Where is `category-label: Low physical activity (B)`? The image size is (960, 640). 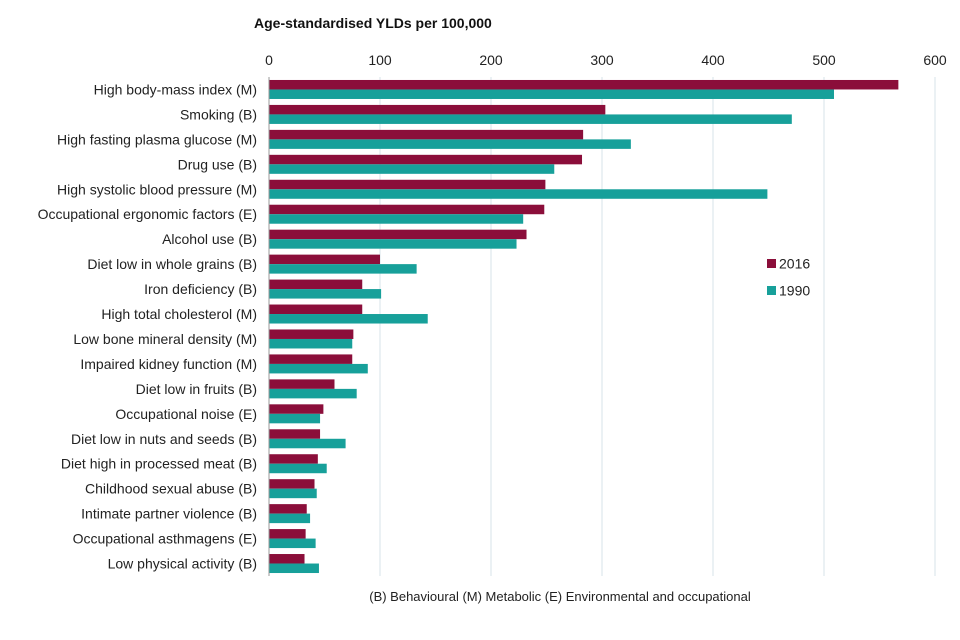
category-label: Low physical activity (B) is located at coordinates (182, 564).